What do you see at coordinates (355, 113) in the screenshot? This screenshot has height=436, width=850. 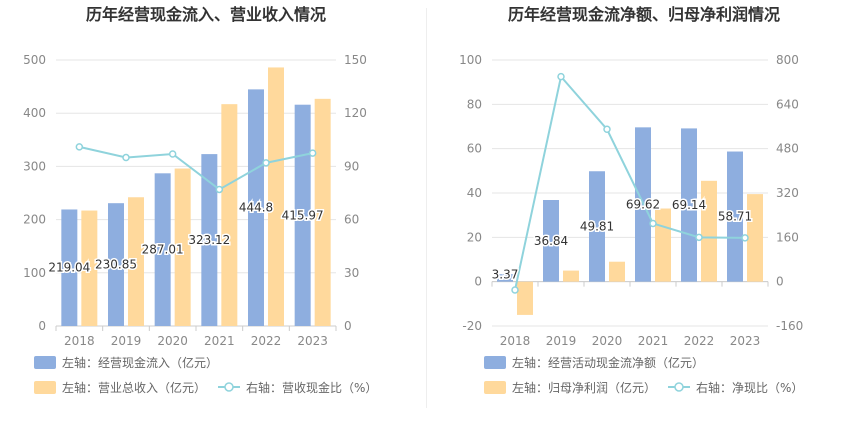 I see `y-right-tick-label: 120` at bounding box center [355, 113].